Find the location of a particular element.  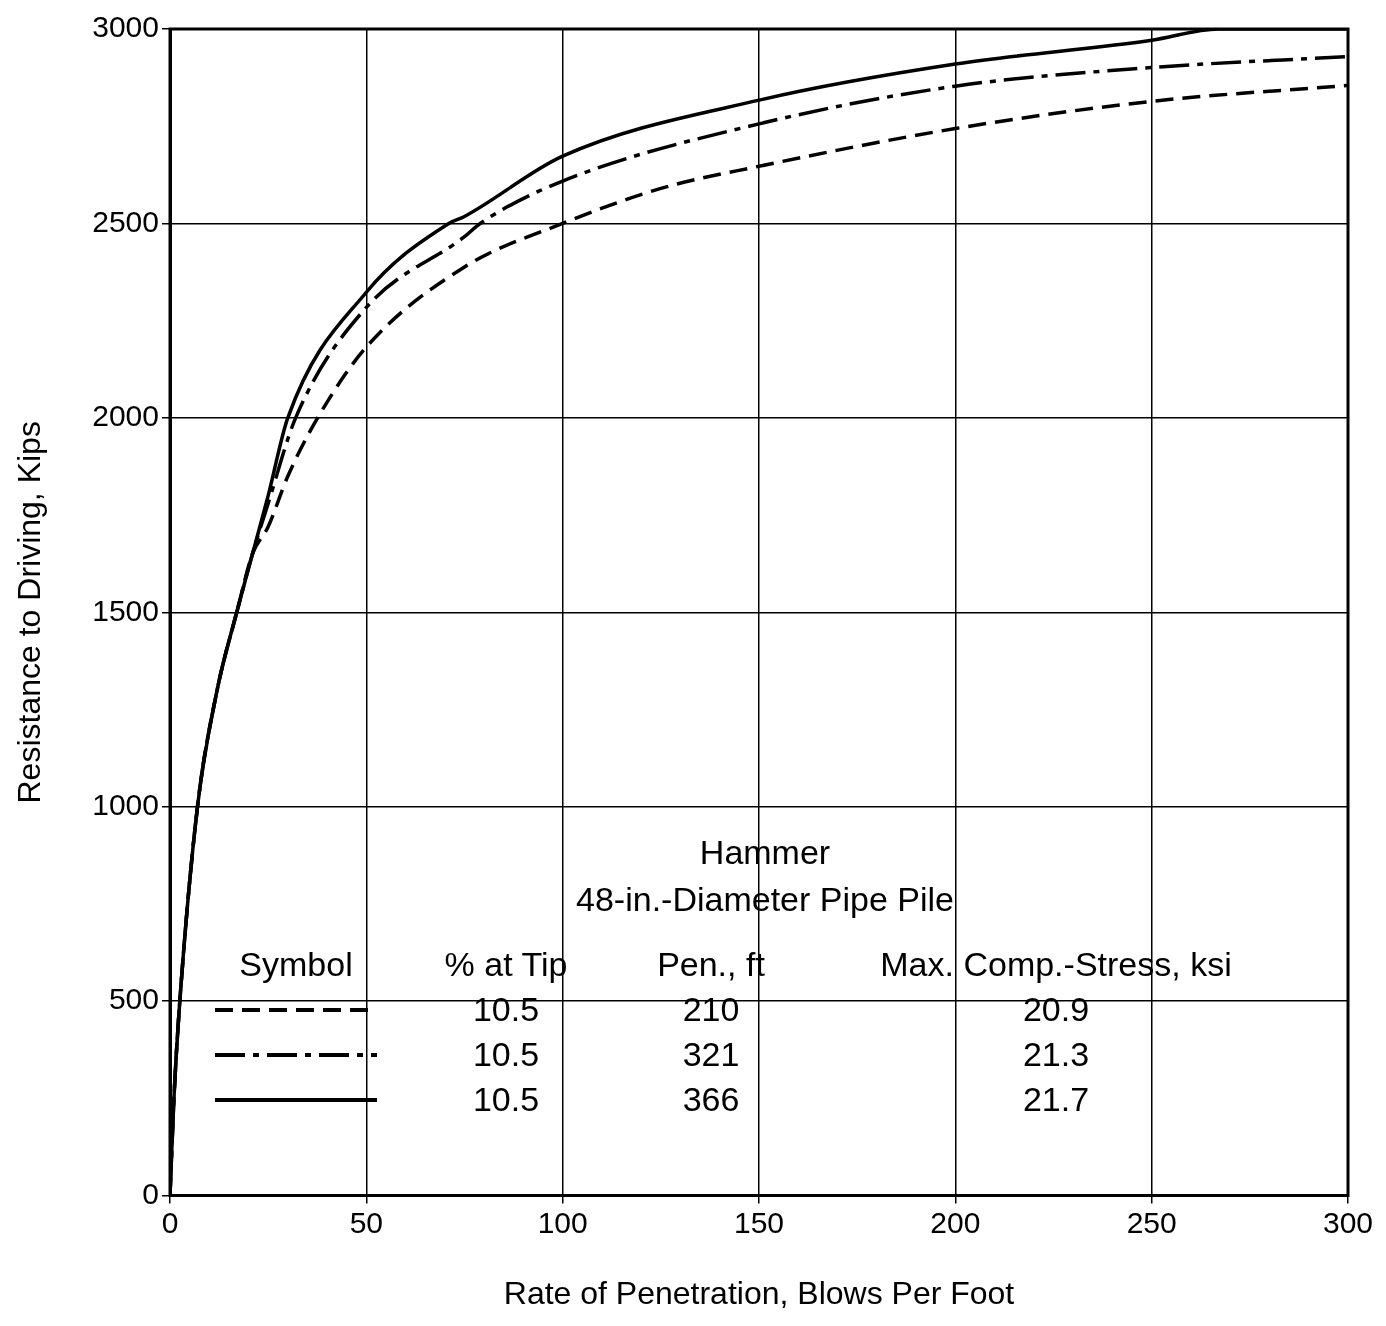

y-tick-label: 2000 is located at coordinates (125, 416).